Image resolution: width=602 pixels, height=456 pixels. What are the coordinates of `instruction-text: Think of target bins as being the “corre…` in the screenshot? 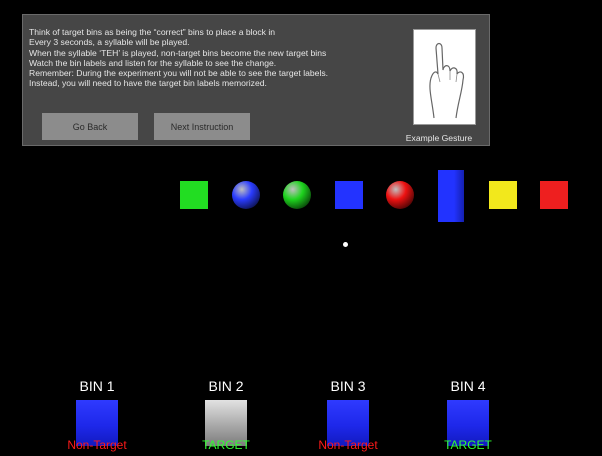 It's located at (218, 58).